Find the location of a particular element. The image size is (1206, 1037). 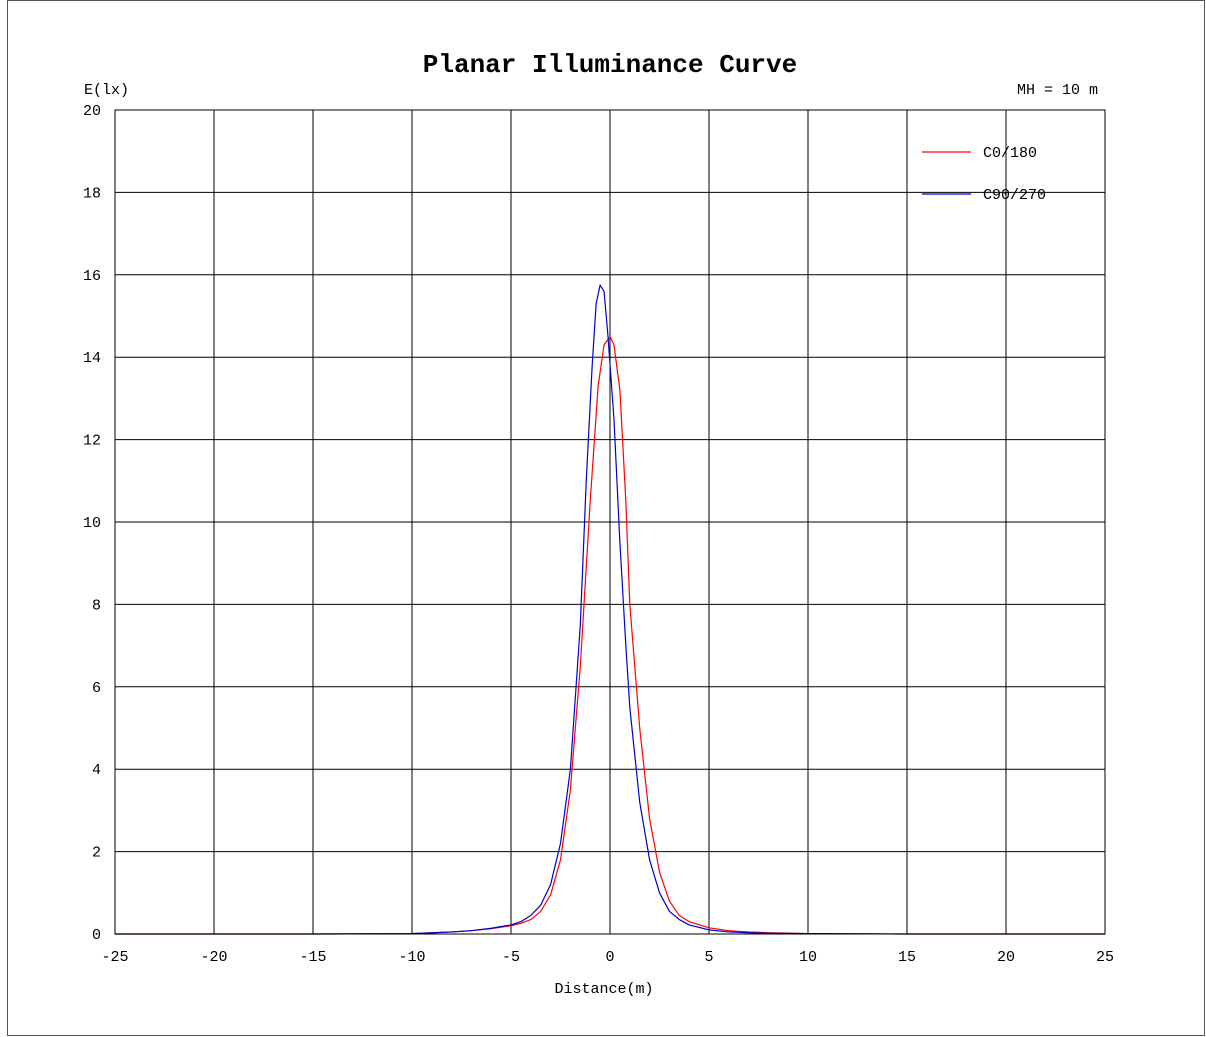

y-tick-label: 6 is located at coordinates (96, 688).